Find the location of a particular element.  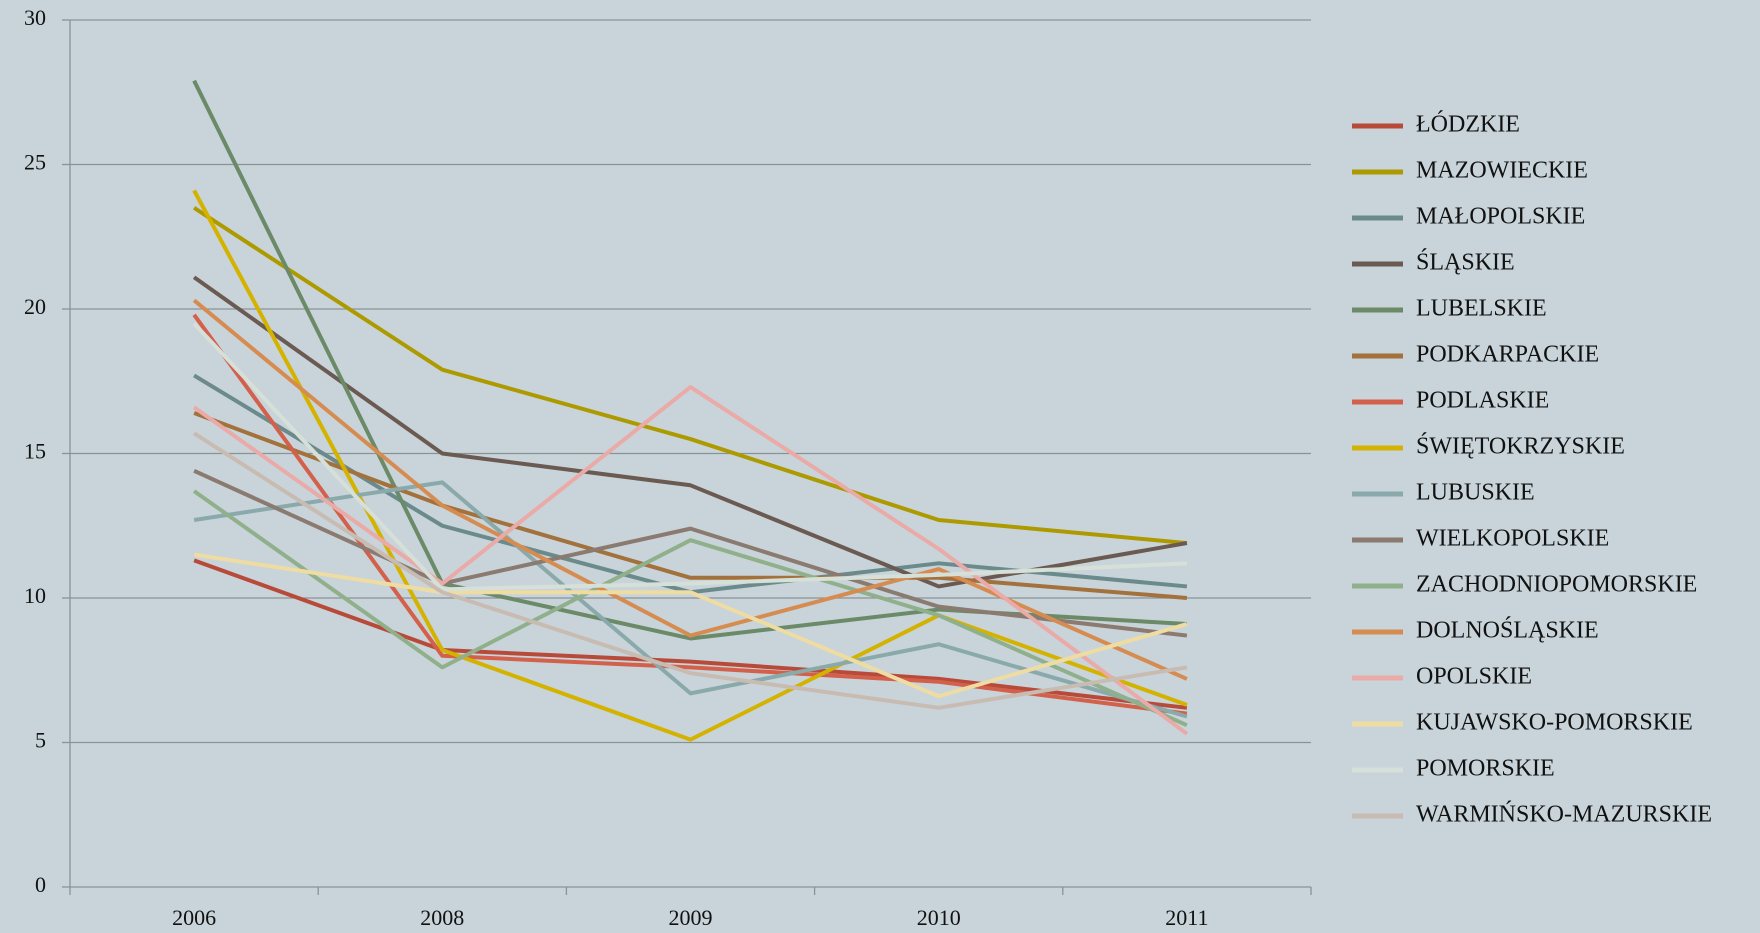

x-tick-label: 2008 is located at coordinates (442, 917).